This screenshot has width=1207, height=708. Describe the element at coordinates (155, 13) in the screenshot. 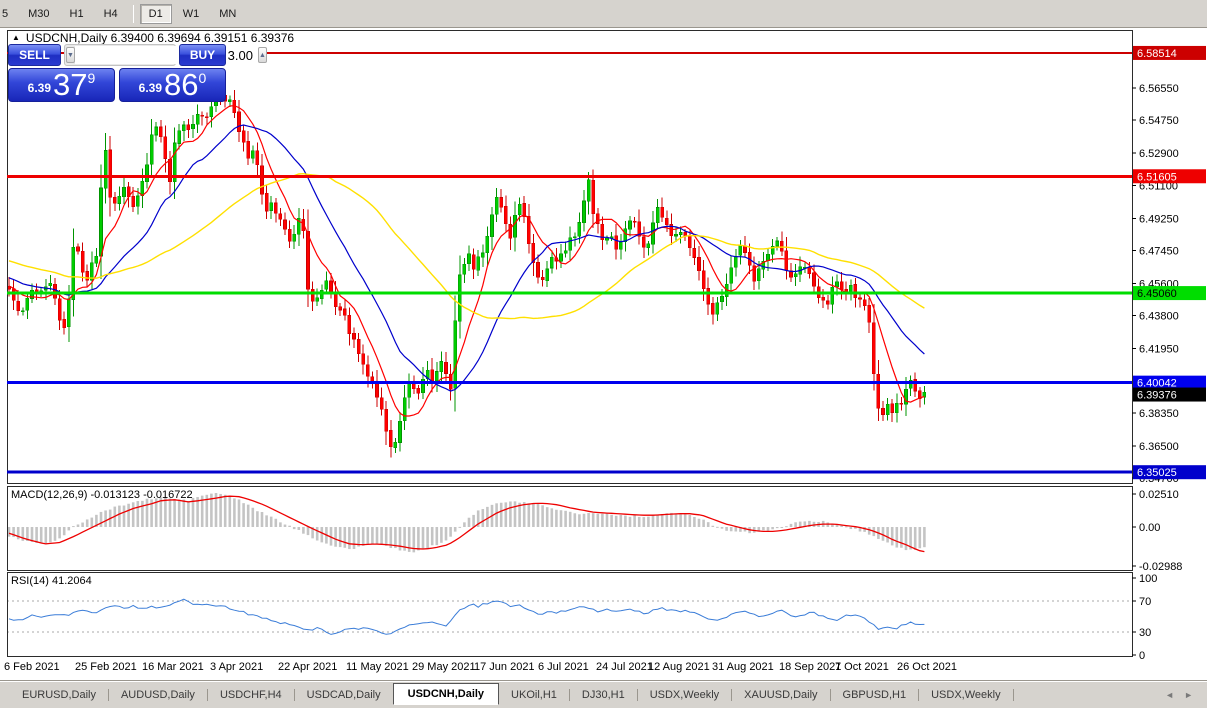

I see `timeframe-button-d1: D1` at that location.